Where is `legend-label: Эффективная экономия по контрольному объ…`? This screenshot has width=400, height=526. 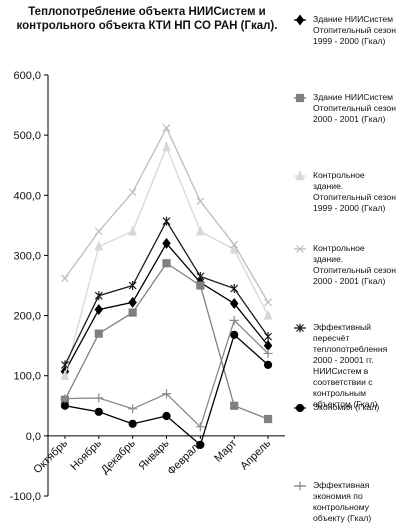 legend-label: Эффективная экономия по контрольному объ… is located at coordinates (342, 501).